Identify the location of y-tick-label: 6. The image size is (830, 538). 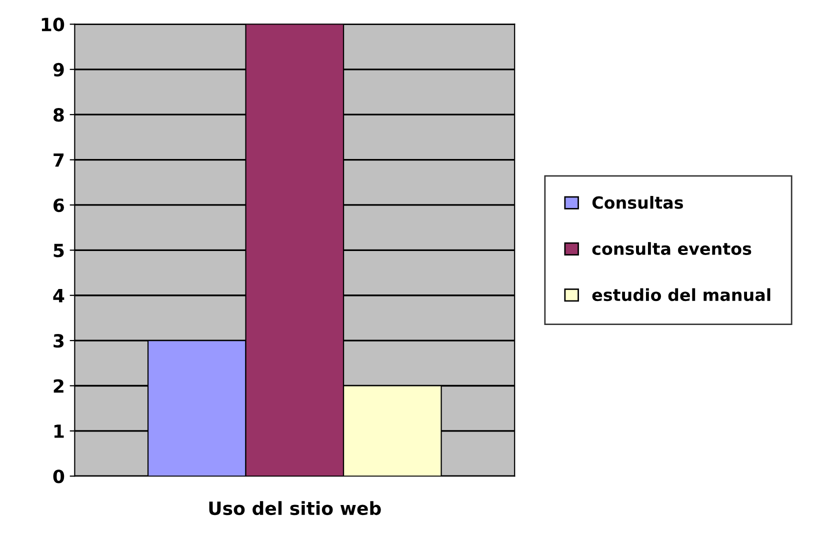
(59, 205).